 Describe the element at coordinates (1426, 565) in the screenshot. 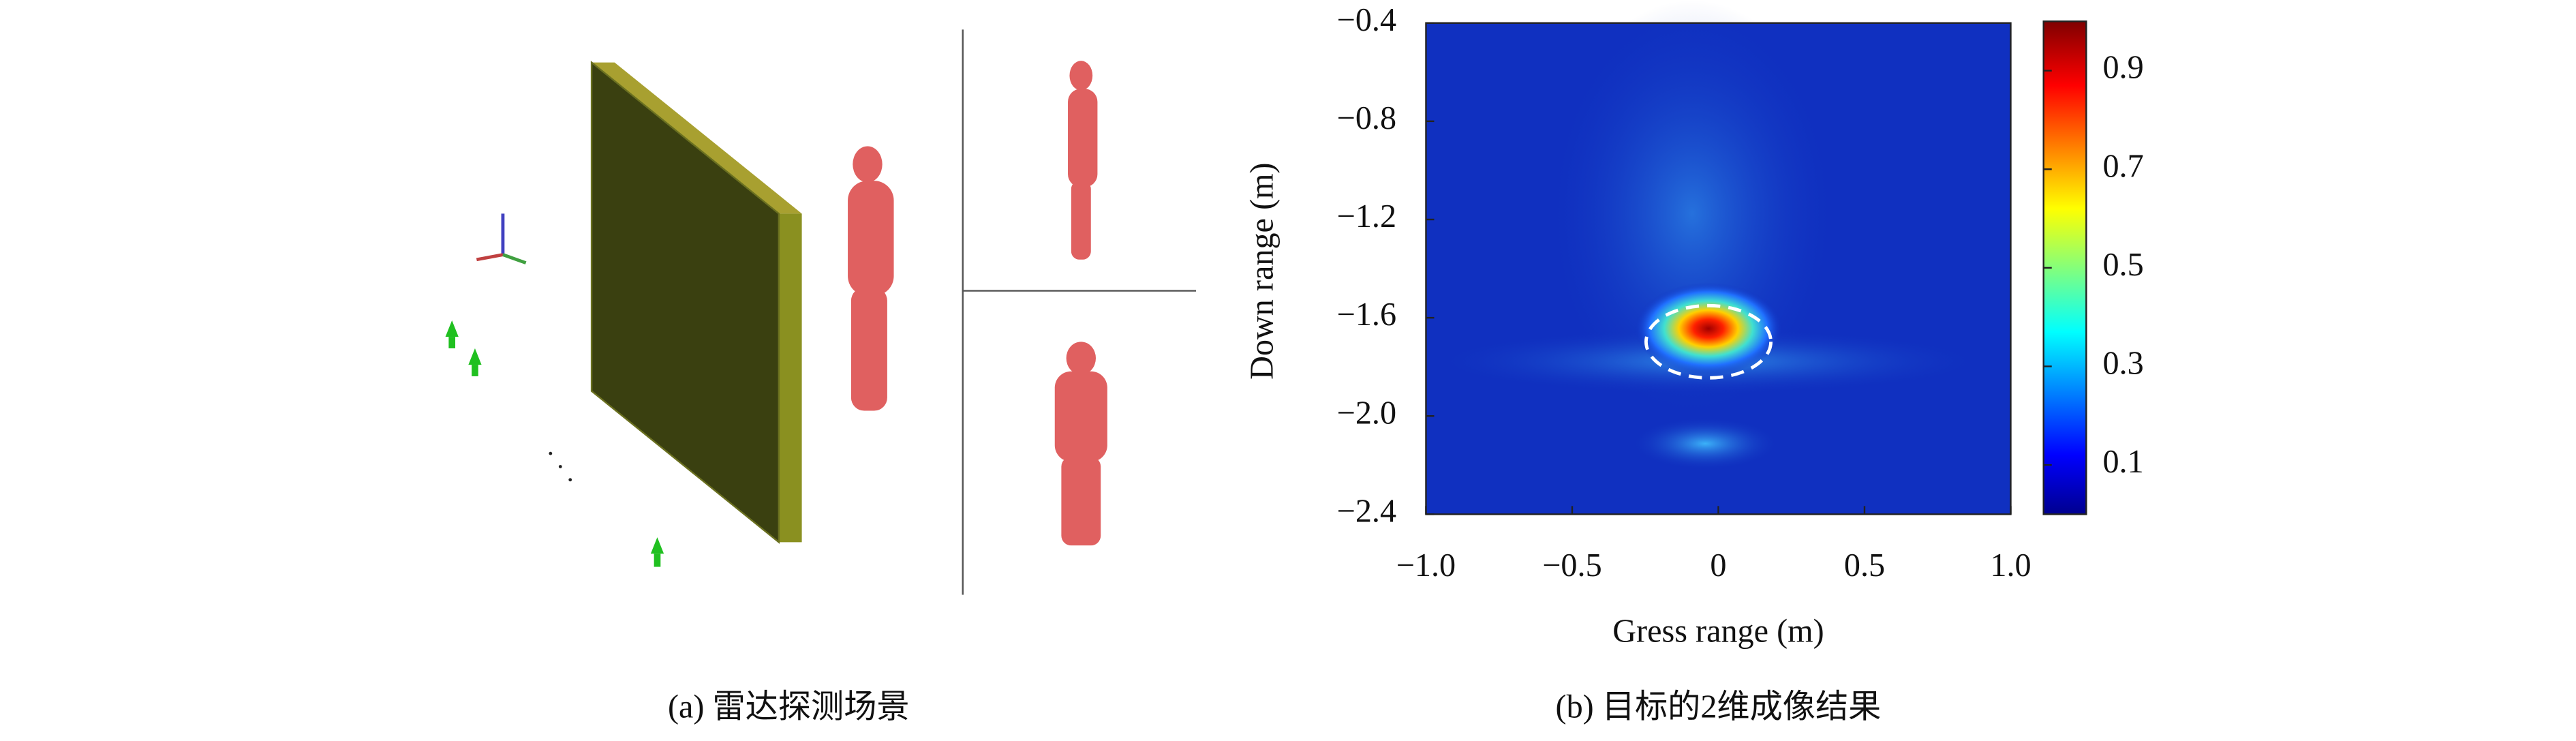

I see `x-tick-label: −1.0` at that location.